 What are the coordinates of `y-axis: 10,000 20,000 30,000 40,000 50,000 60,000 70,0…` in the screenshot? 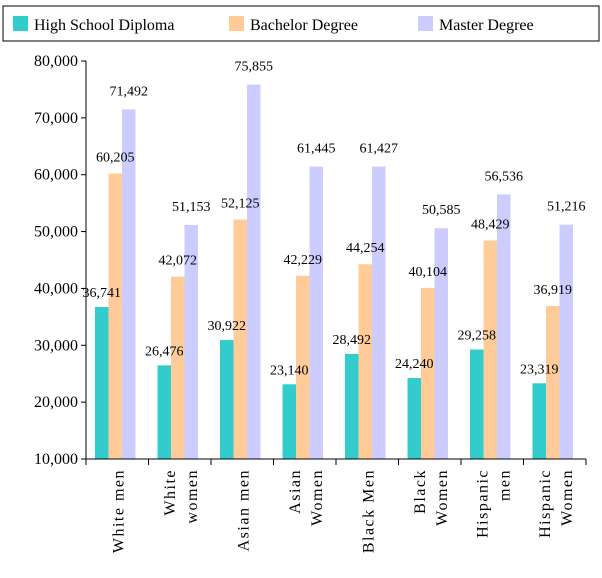 It's located at (60, 260).